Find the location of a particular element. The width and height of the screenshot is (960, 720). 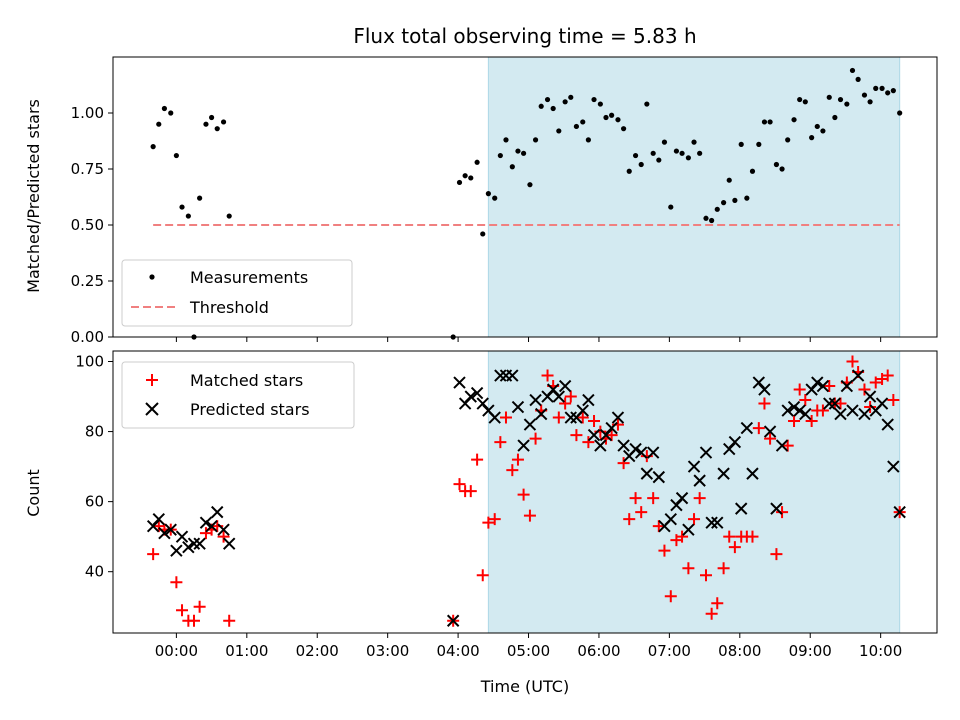

chart-title: Flux total observing time = 5.83 h is located at coordinates (524, 36).